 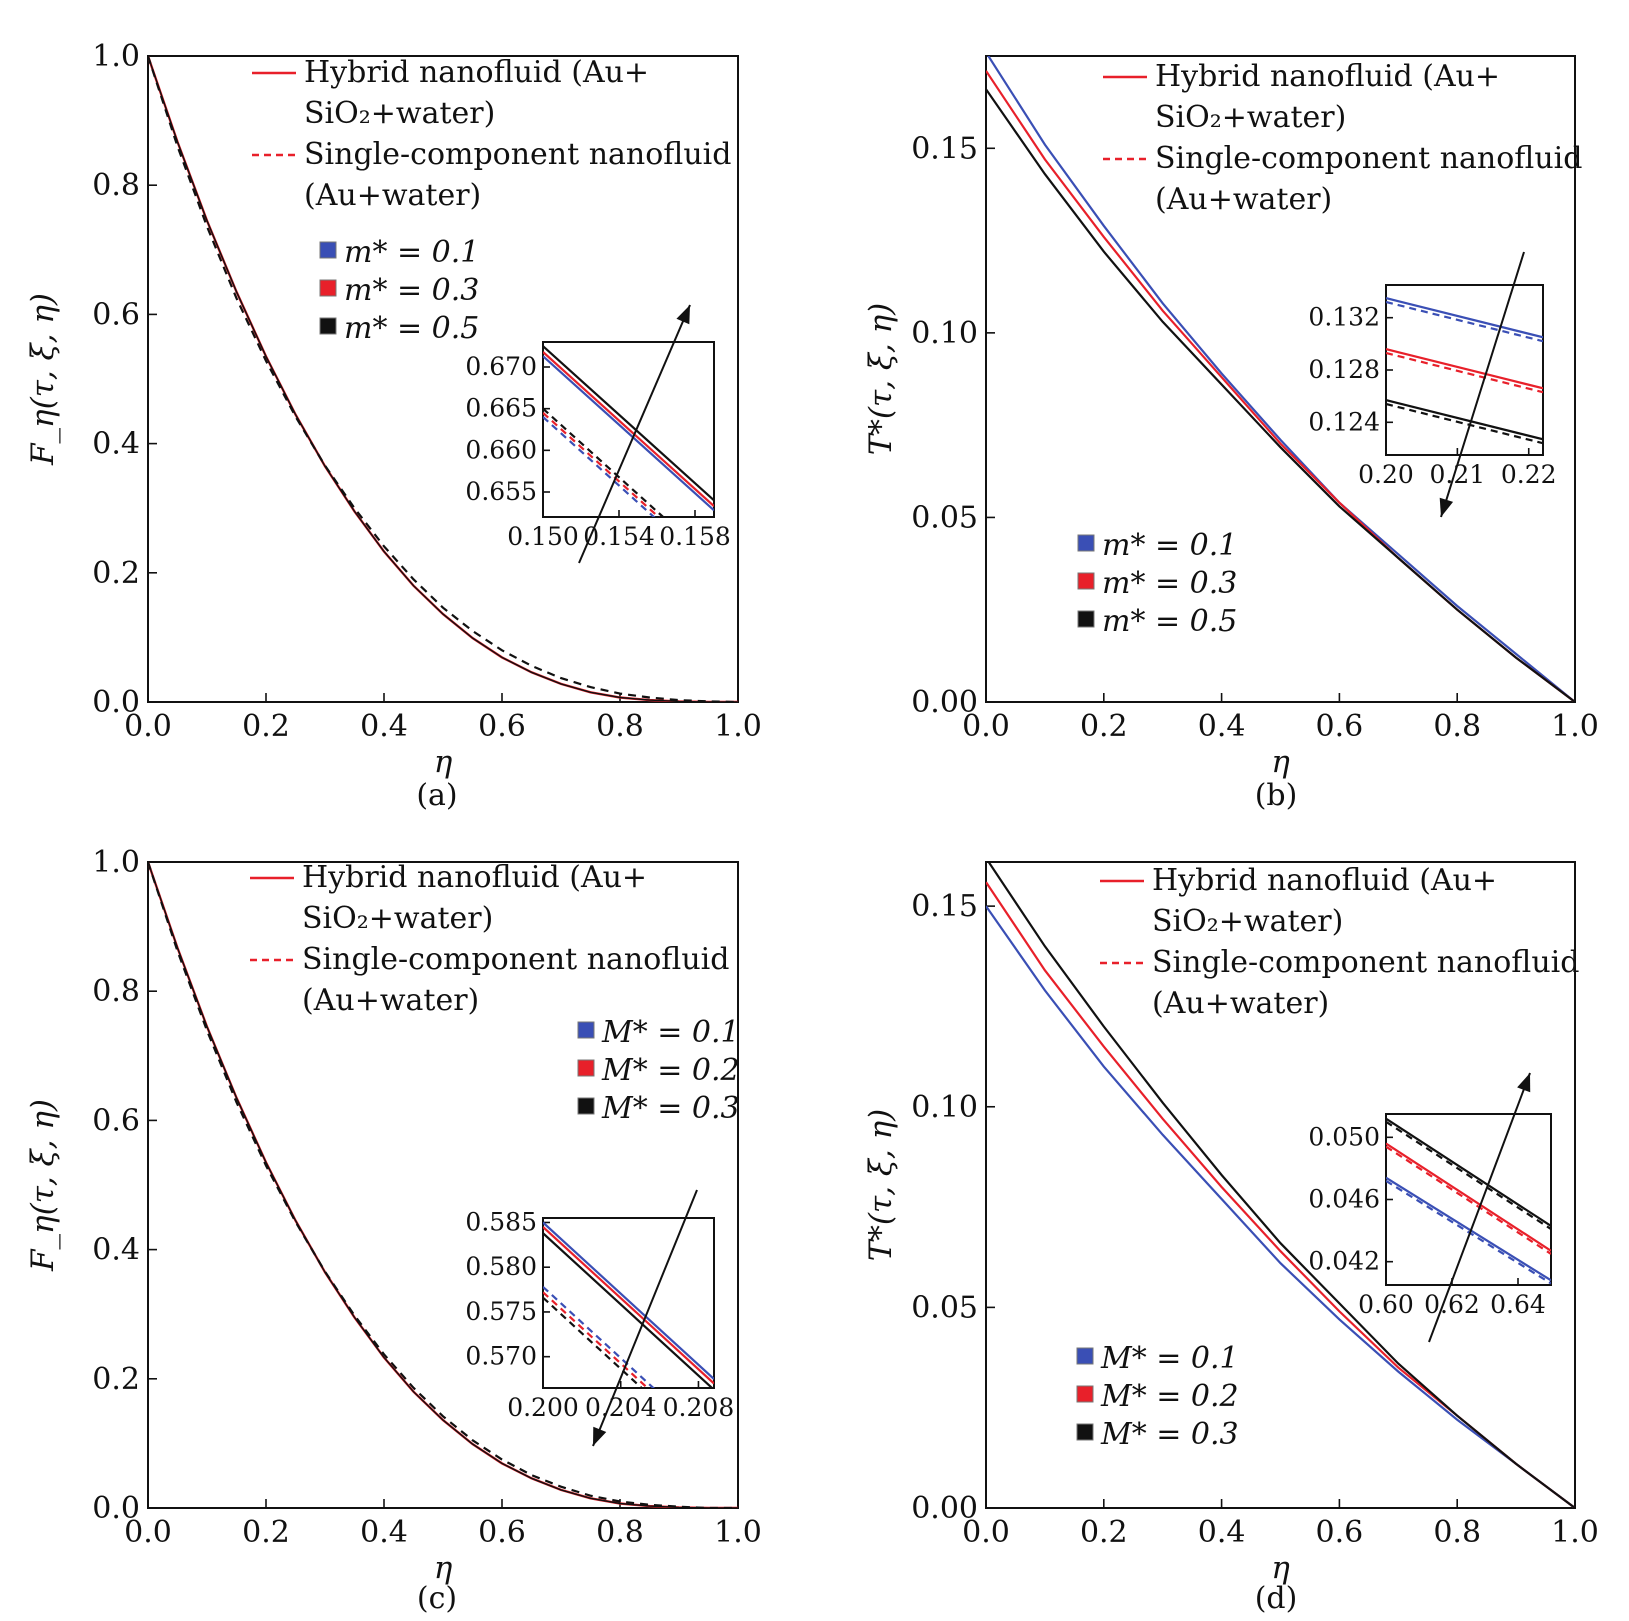 What do you see at coordinates (1344, 369) in the screenshot?
I see `inset-y-tick-label: 0.128` at bounding box center [1344, 369].